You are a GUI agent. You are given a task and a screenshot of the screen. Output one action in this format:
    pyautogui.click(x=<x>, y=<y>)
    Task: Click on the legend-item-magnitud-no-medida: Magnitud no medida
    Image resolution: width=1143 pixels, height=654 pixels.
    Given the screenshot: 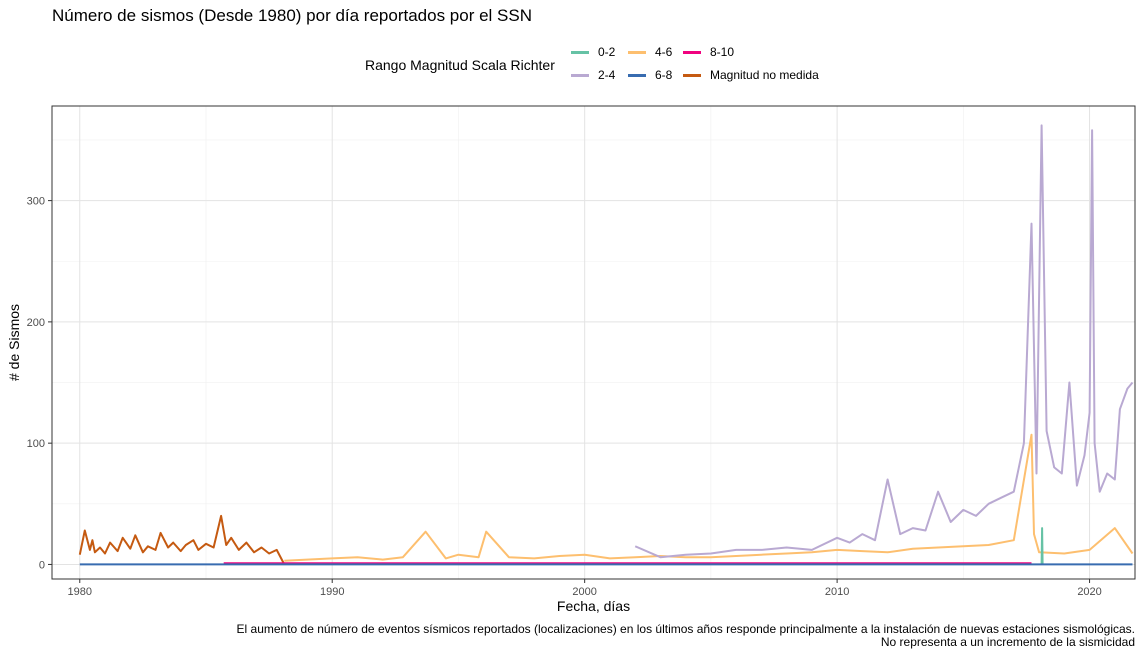 What is the action you would take?
    pyautogui.click(x=751, y=75)
    